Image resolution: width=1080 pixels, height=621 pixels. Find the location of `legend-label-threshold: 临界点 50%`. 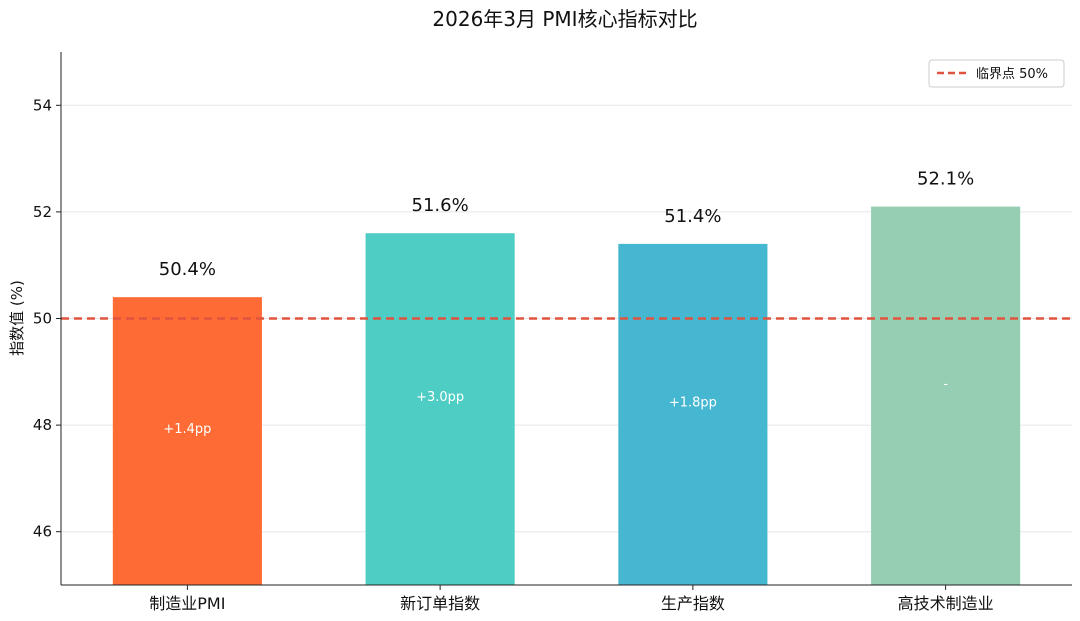

legend-label-threshold: 临界点 50% is located at coordinates (1012, 74).